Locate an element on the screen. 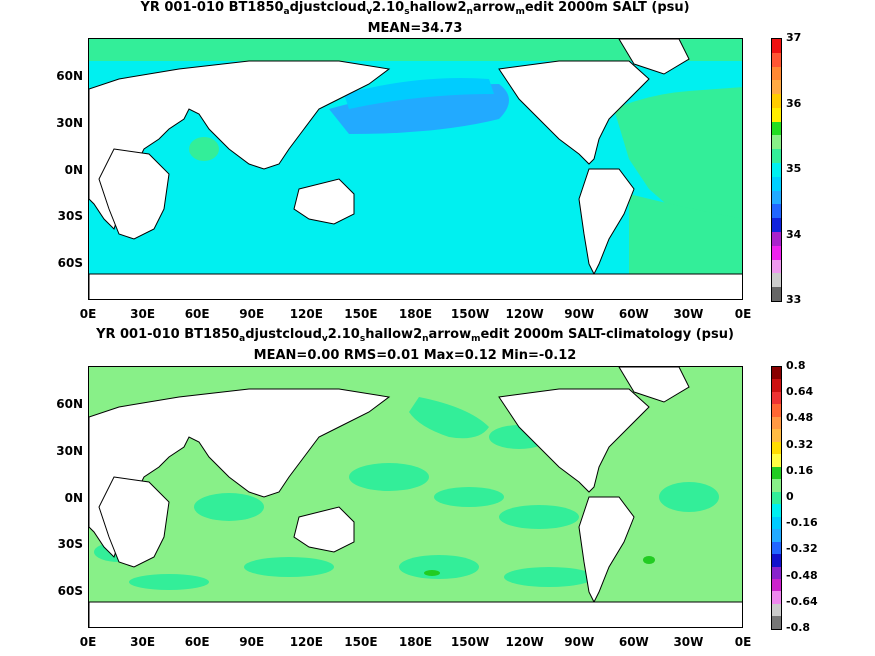 Image resolution: width=875 pixels, height=656 pixels. colorbar-label: -0.8 is located at coordinates (798, 627).